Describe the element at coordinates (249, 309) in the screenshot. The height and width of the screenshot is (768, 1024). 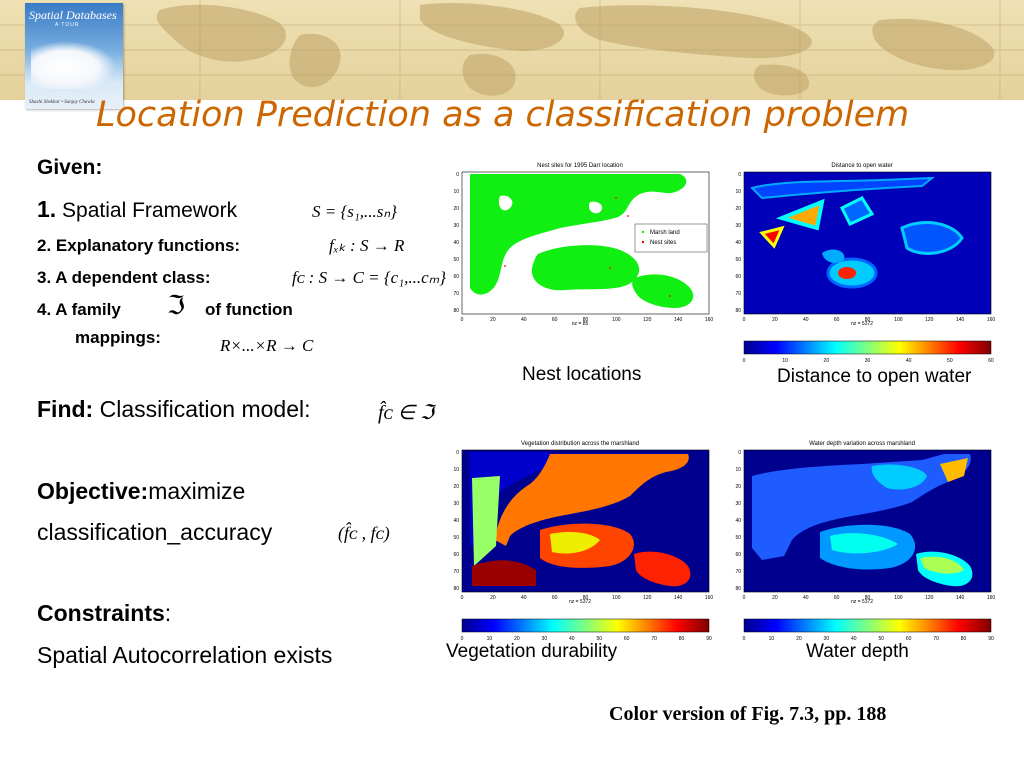
I see `given-item-4-cont: of function` at that location.